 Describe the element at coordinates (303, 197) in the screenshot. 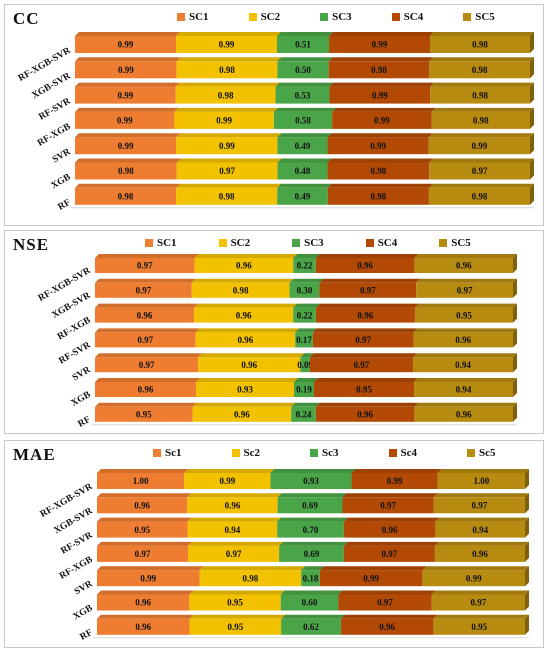

I see `cc-data-label: 0.49` at that location.